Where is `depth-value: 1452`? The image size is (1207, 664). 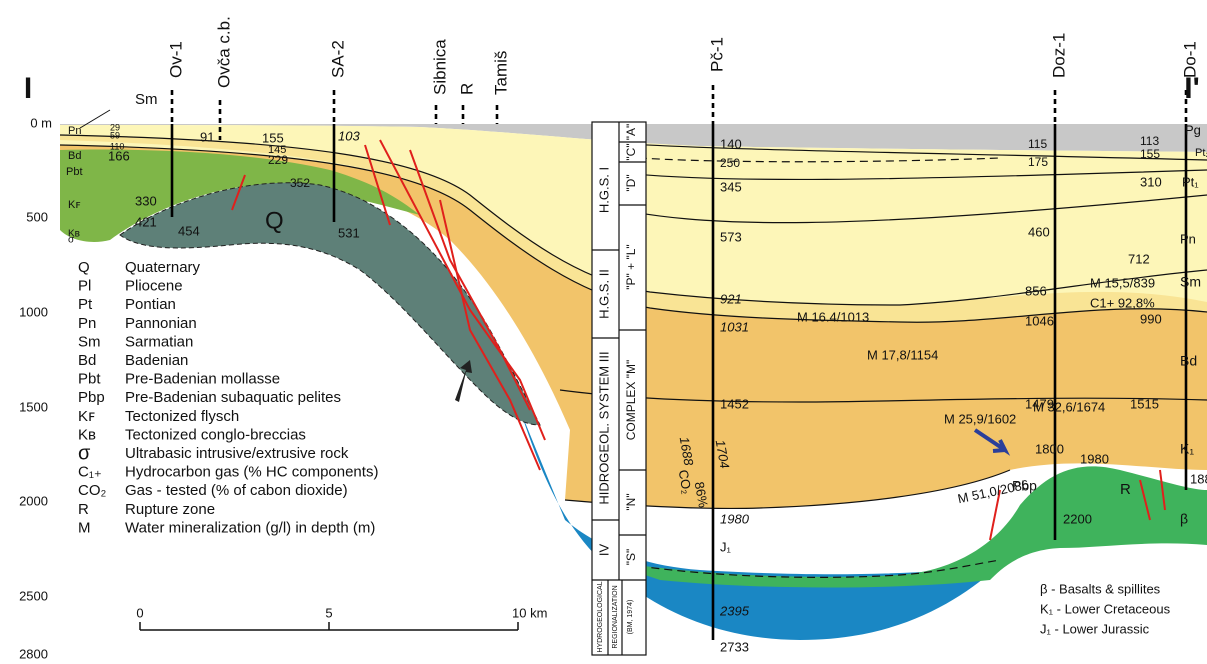 depth-value: 1452 is located at coordinates (734, 403).